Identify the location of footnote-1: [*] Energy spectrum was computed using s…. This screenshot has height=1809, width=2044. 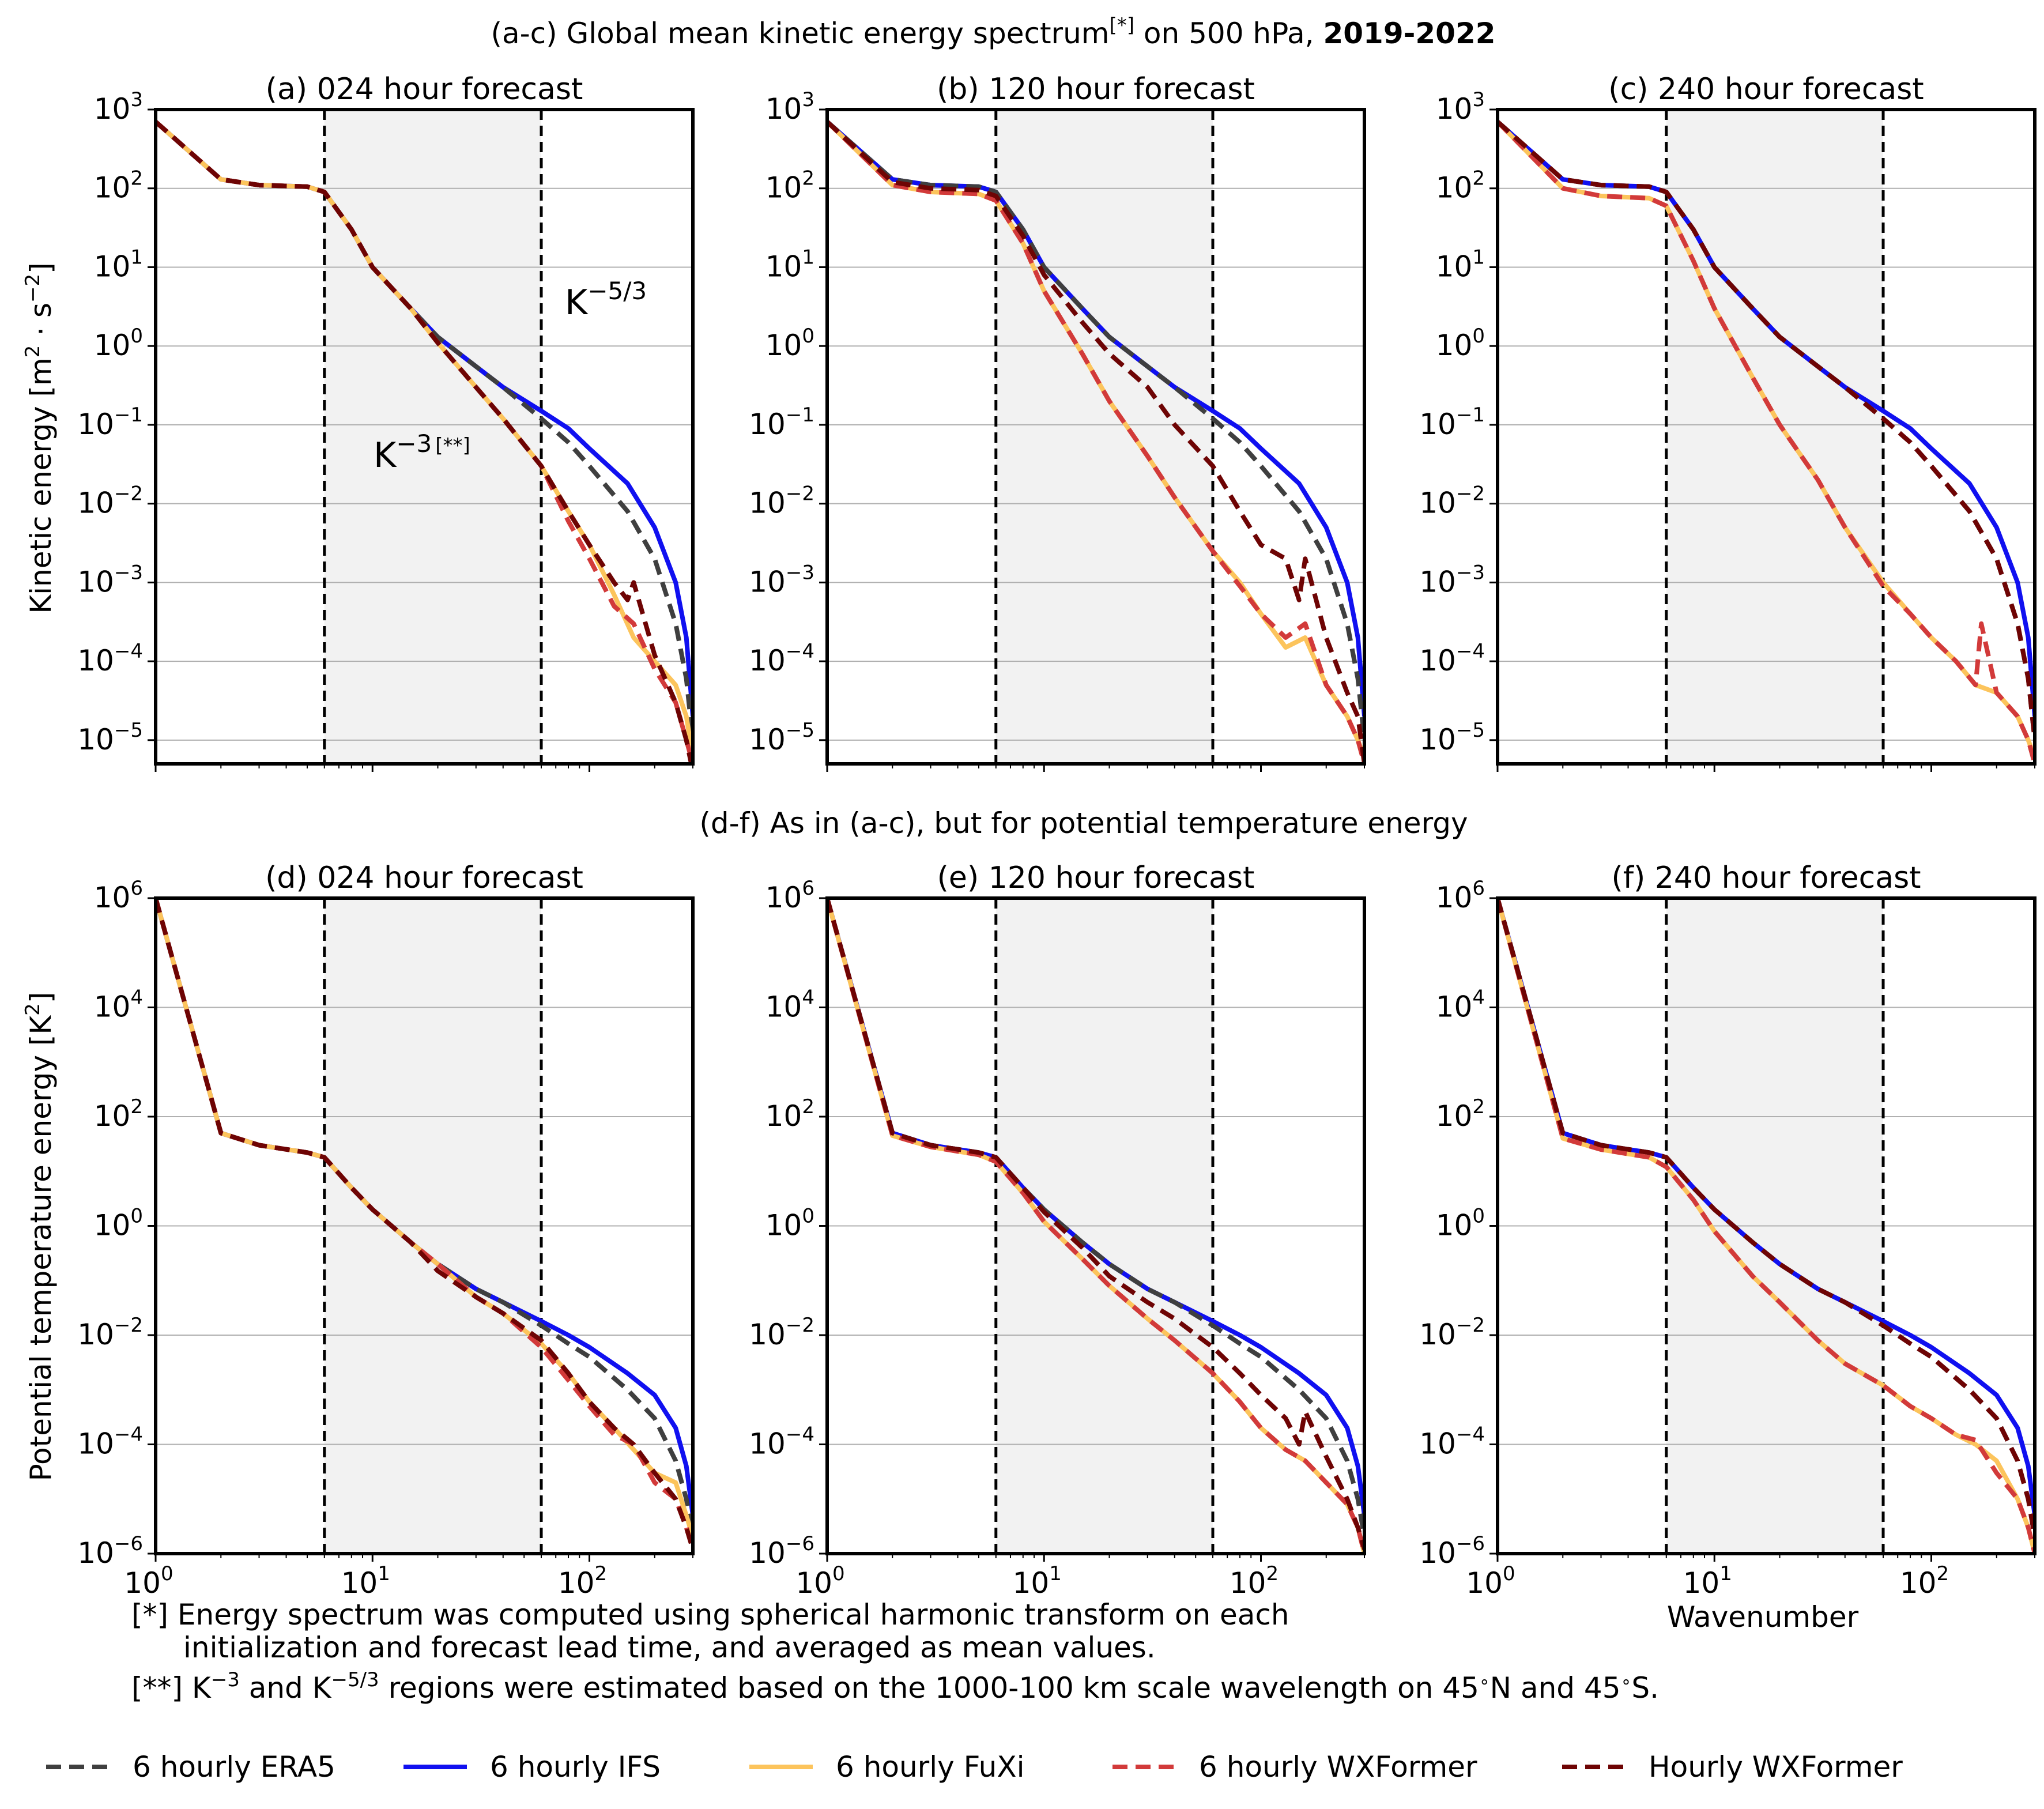
(710, 1615).